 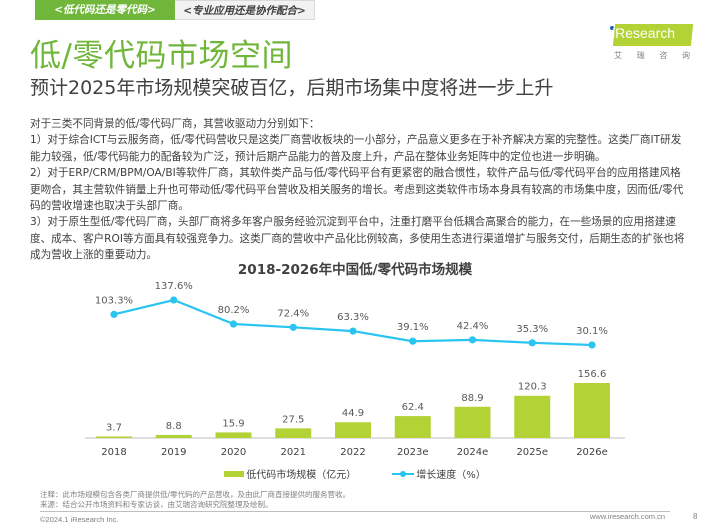 What do you see at coordinates (233, 423) in the screenshot?
I see `bar-label-2020: 15.9` at bounding box center [233, 423].